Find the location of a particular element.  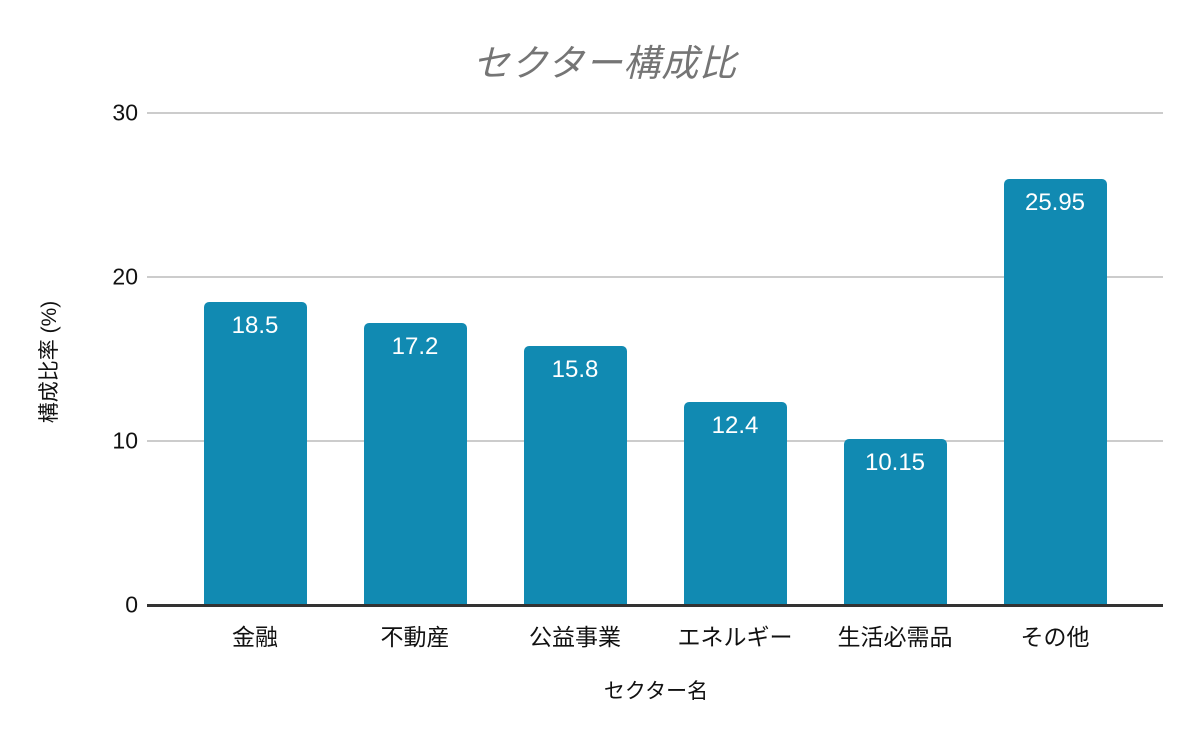

x-tick-label-エネルギー: エネルギー is located at coordinates (735, 637).